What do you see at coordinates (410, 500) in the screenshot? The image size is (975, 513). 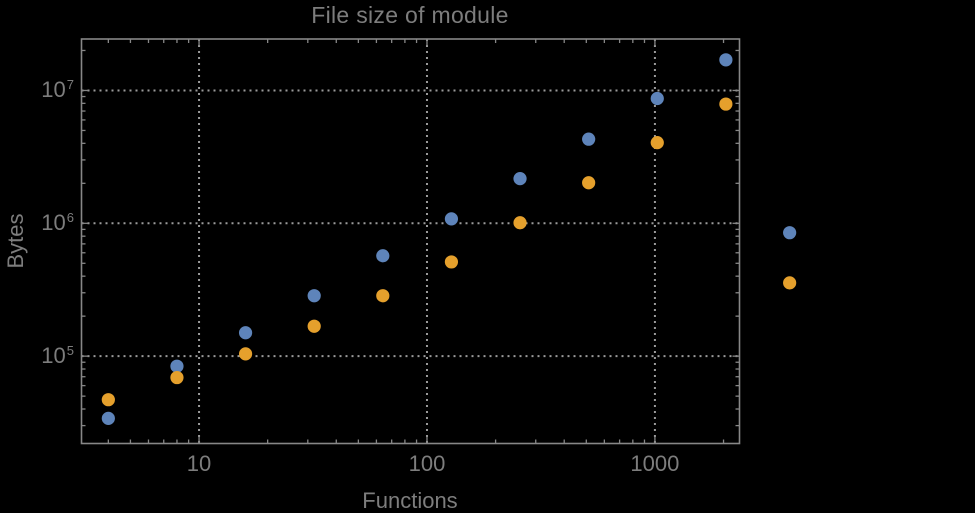 I see `x-axis-label: Functions` at bounding box center [410, 500].